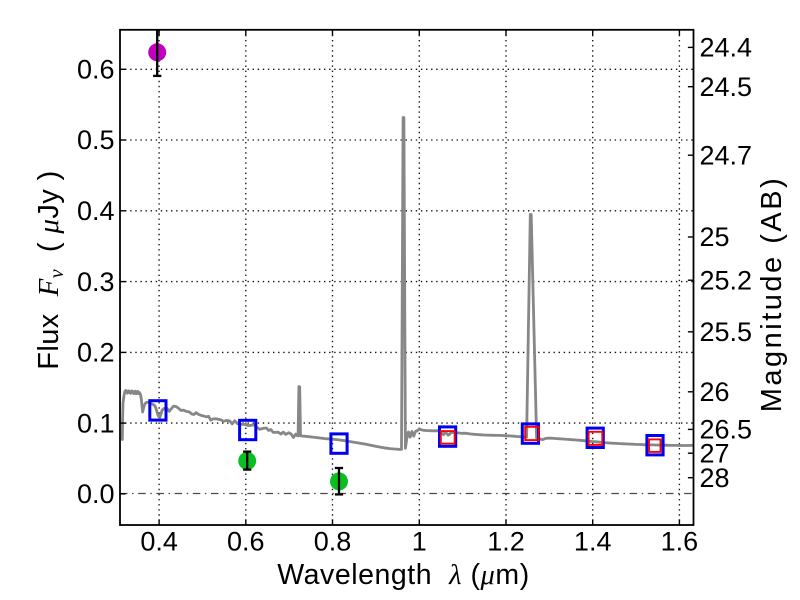  I want to click on svg-text: 25.2, so click(726, 280).